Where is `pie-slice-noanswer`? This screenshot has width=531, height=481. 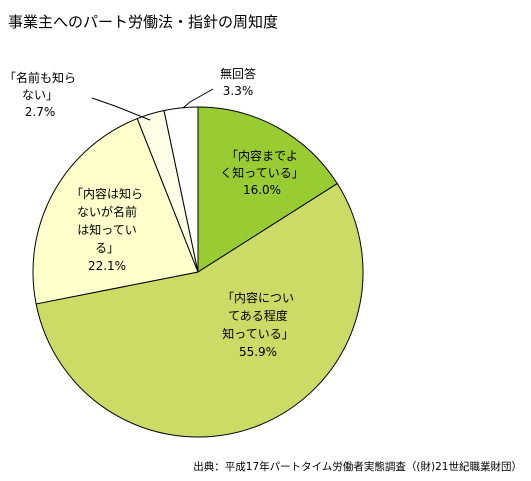 pie-slice-noanswer is located at coordinates (181, 189).